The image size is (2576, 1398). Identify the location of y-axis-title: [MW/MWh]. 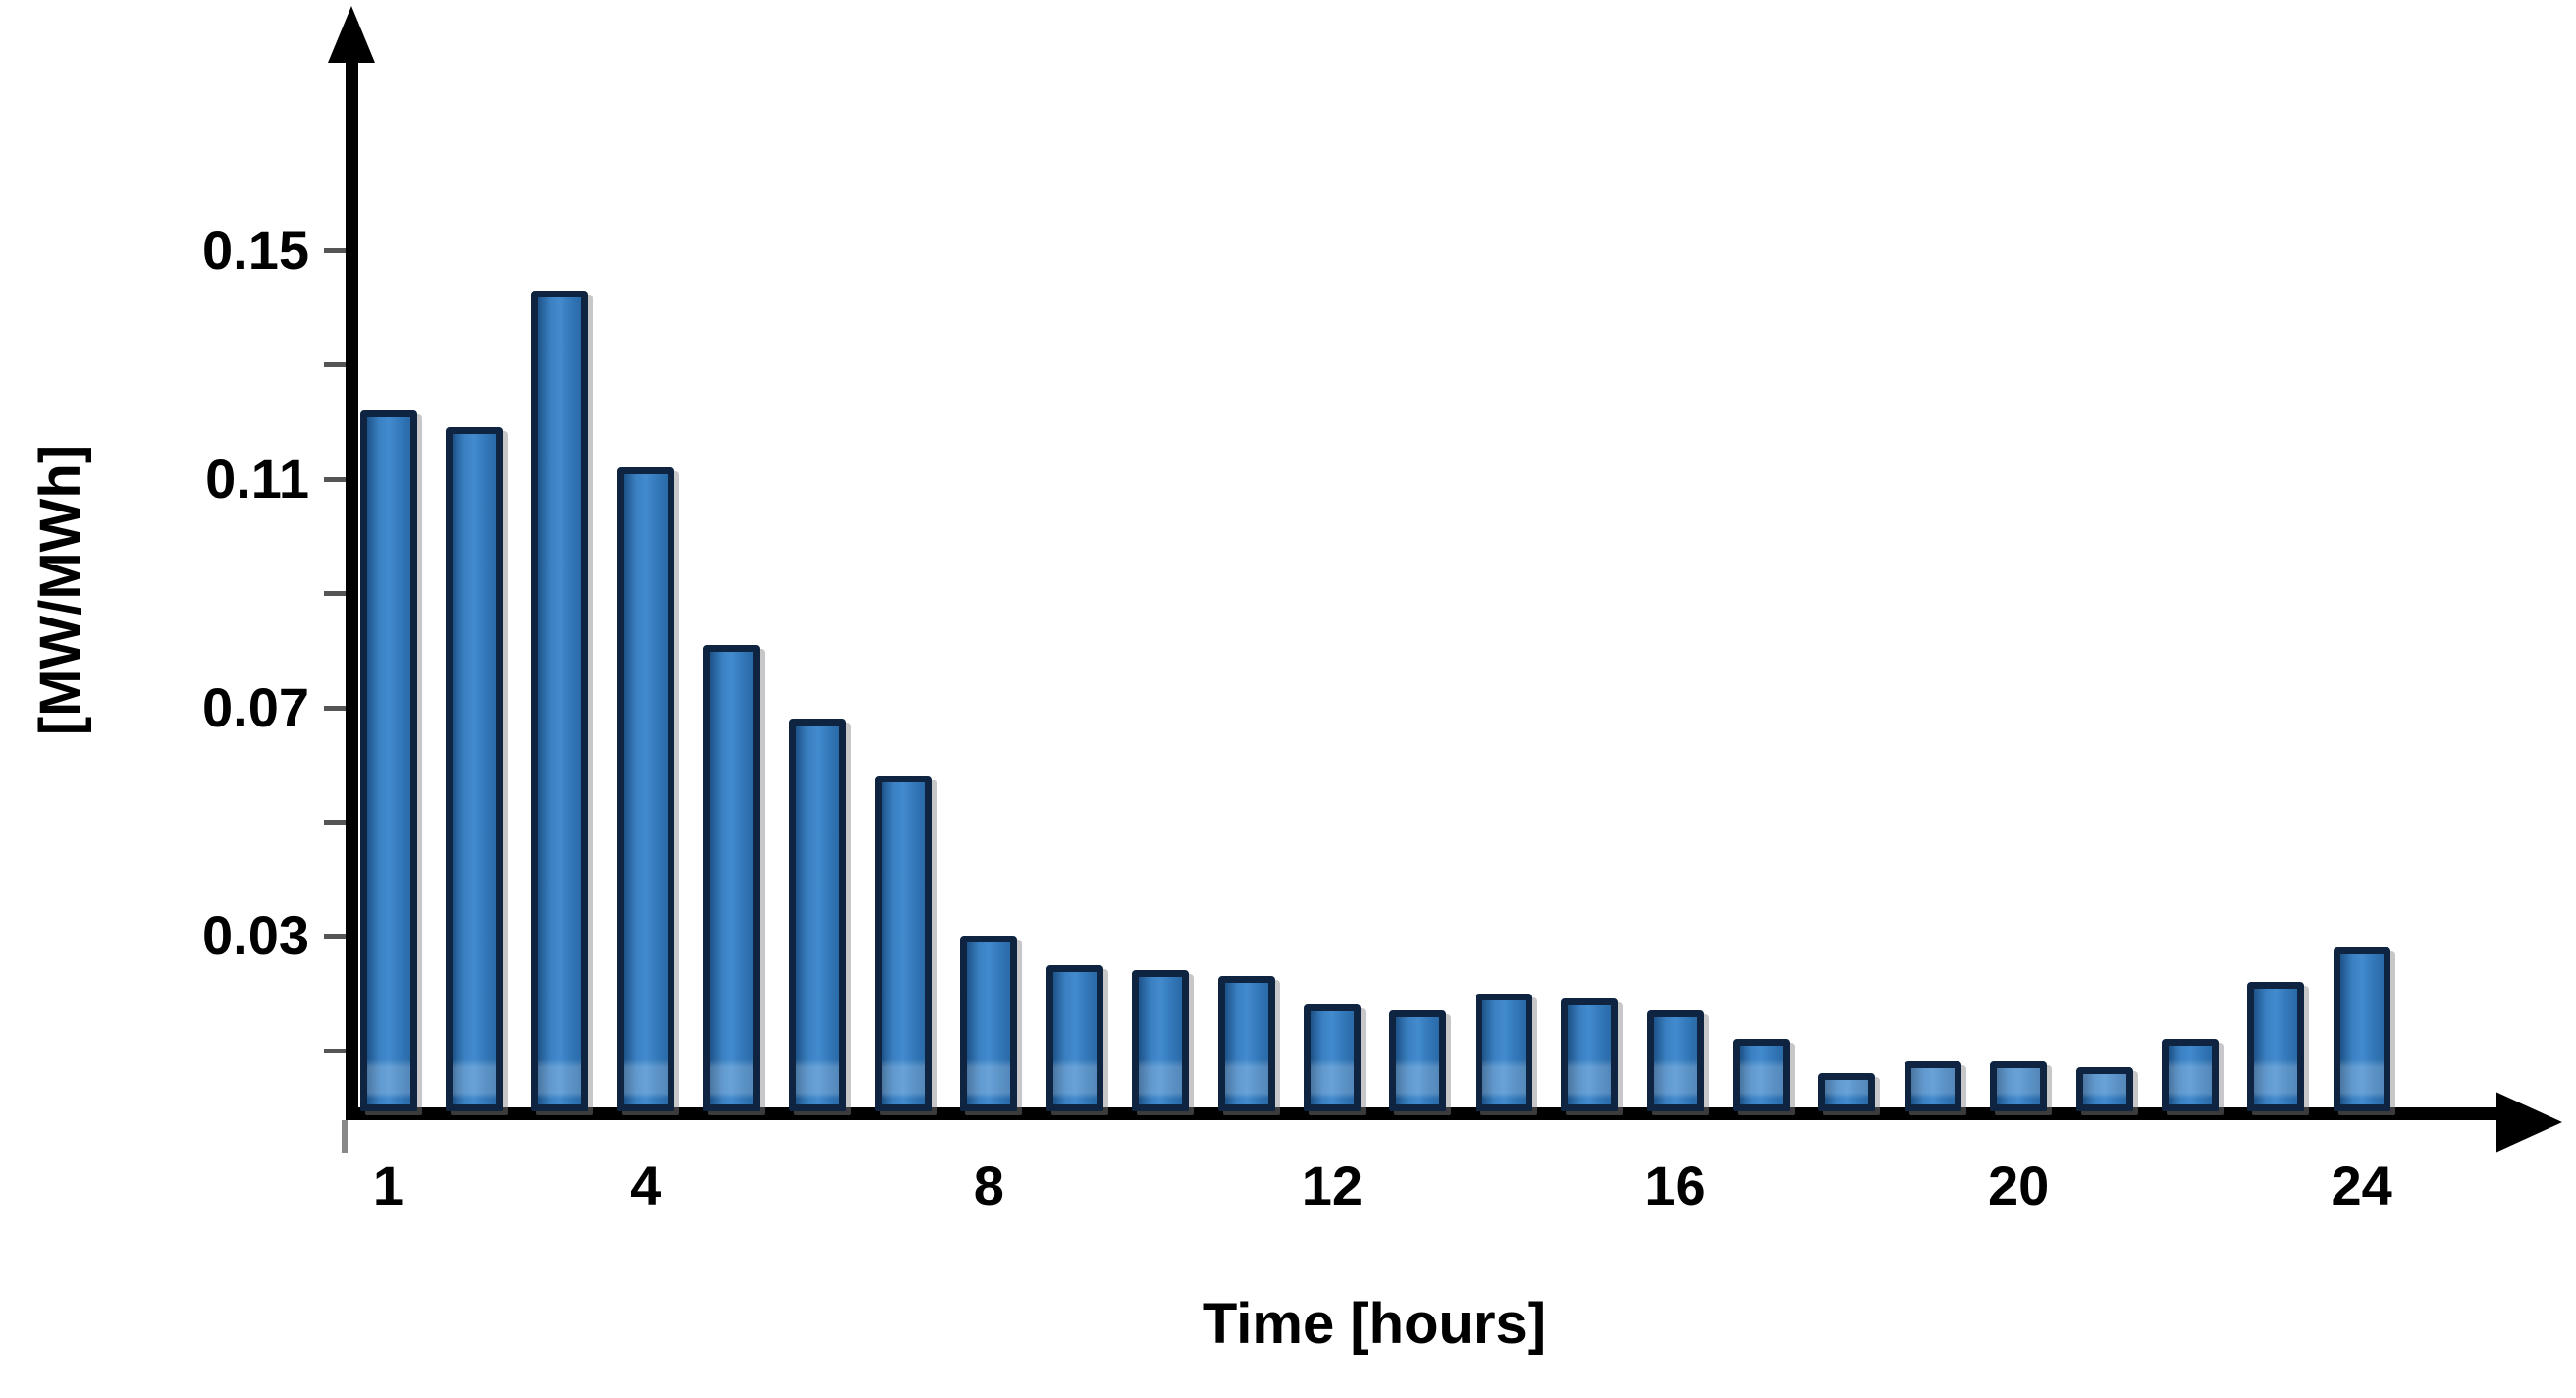
(60, 590).